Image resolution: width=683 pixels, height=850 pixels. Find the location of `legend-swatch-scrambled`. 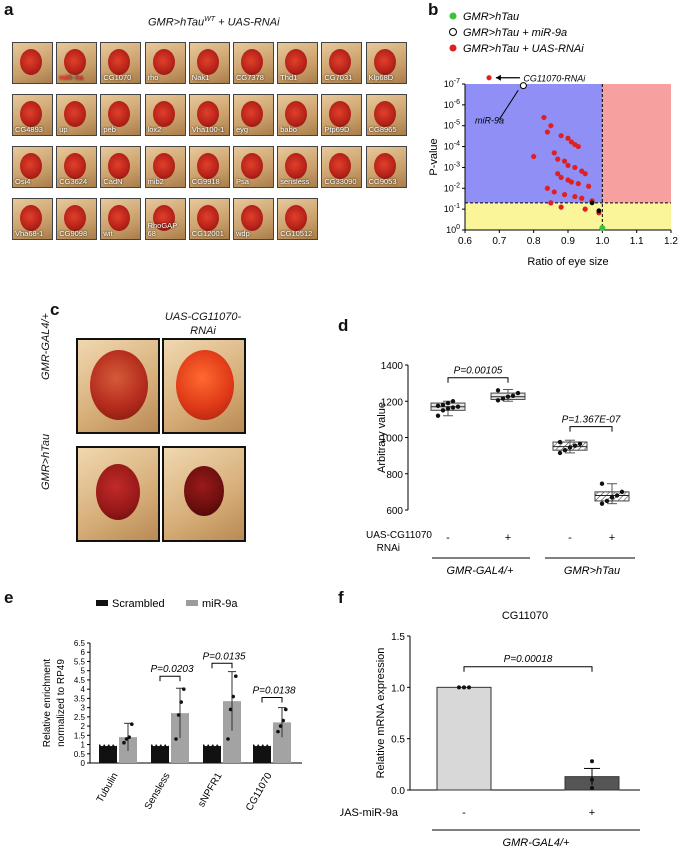

legend-swatch-scrambled is located at coordinates (102, 603).